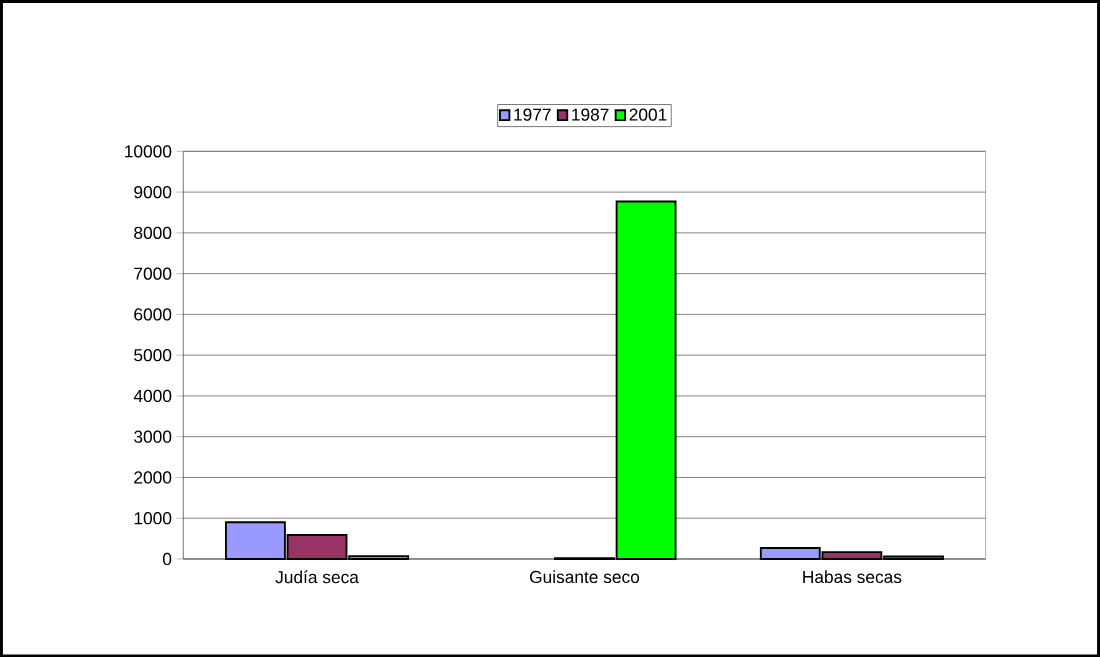 The width and height of the screenshot is (1100, 657). I want to click on x-tick-label: Habas secas, so click(852, 576).